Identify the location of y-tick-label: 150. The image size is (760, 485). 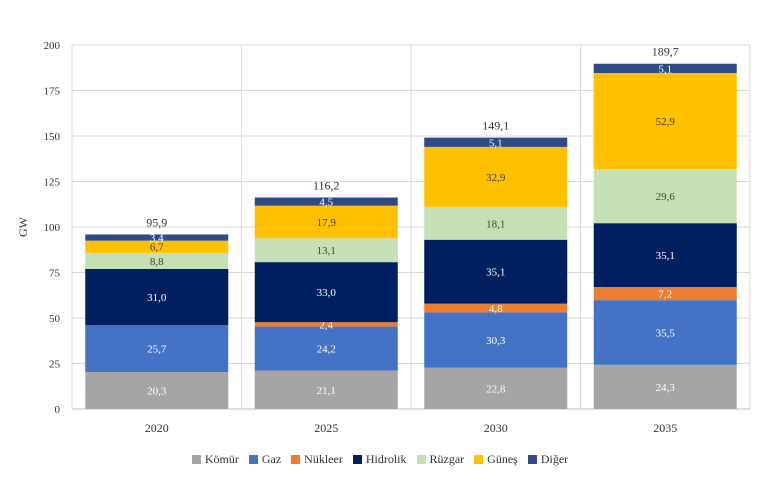
(52, 137).